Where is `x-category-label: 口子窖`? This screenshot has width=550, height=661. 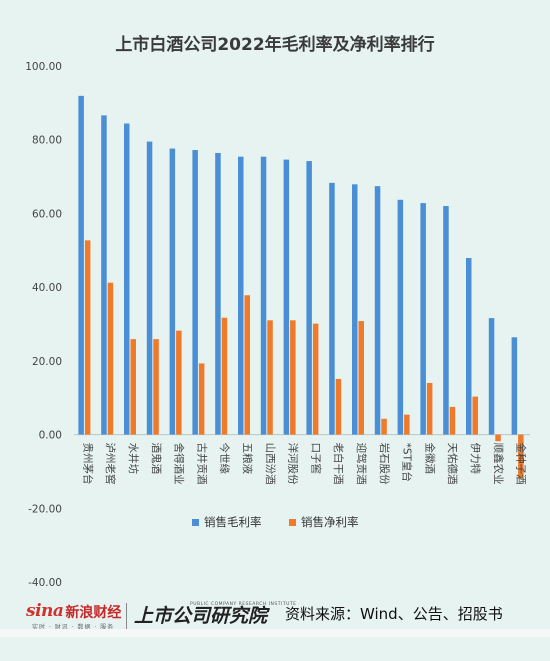 x-category-label: 口子窖 is located at coordinates (315, 459).